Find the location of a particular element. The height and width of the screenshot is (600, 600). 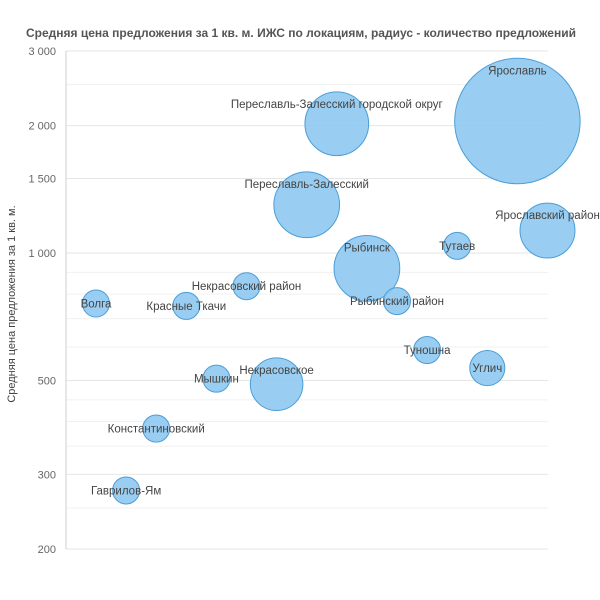

y-tick-label: 2 000 is located at coordinates (42, 127).